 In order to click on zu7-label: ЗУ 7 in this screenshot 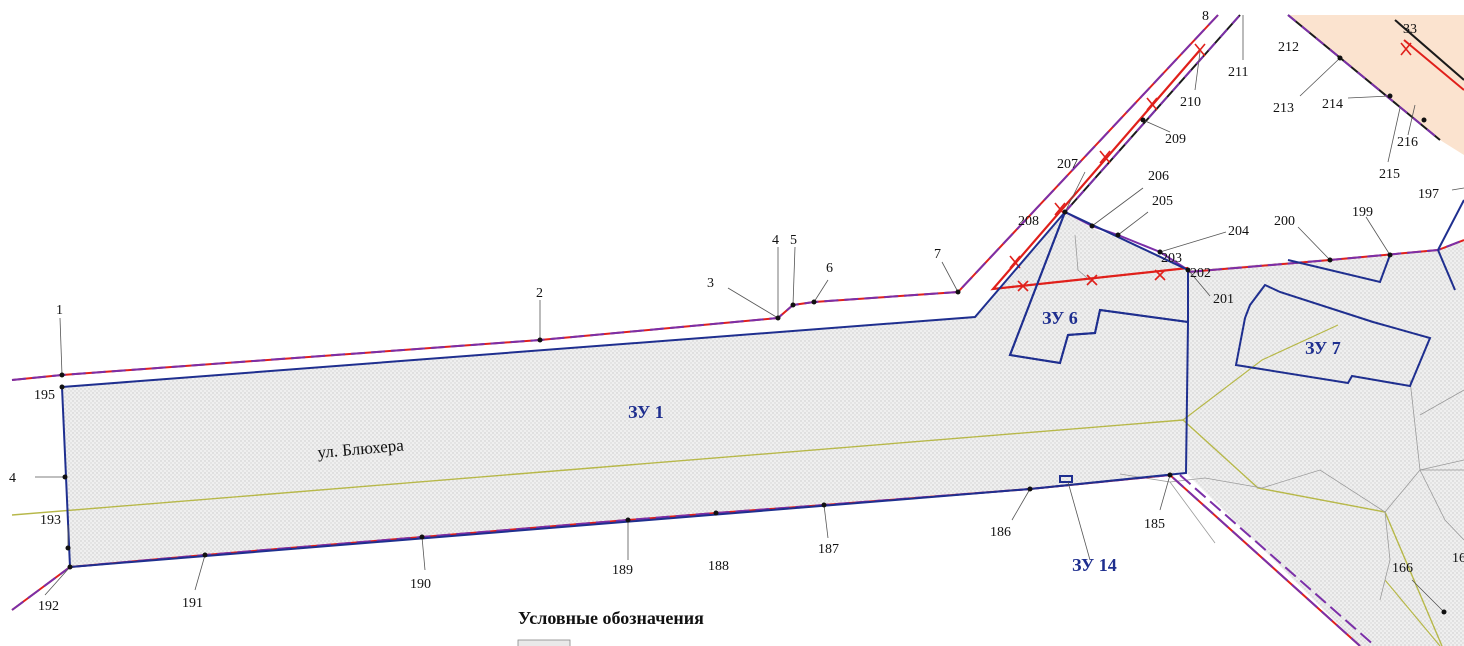, I will do `click(1323, 348)`.